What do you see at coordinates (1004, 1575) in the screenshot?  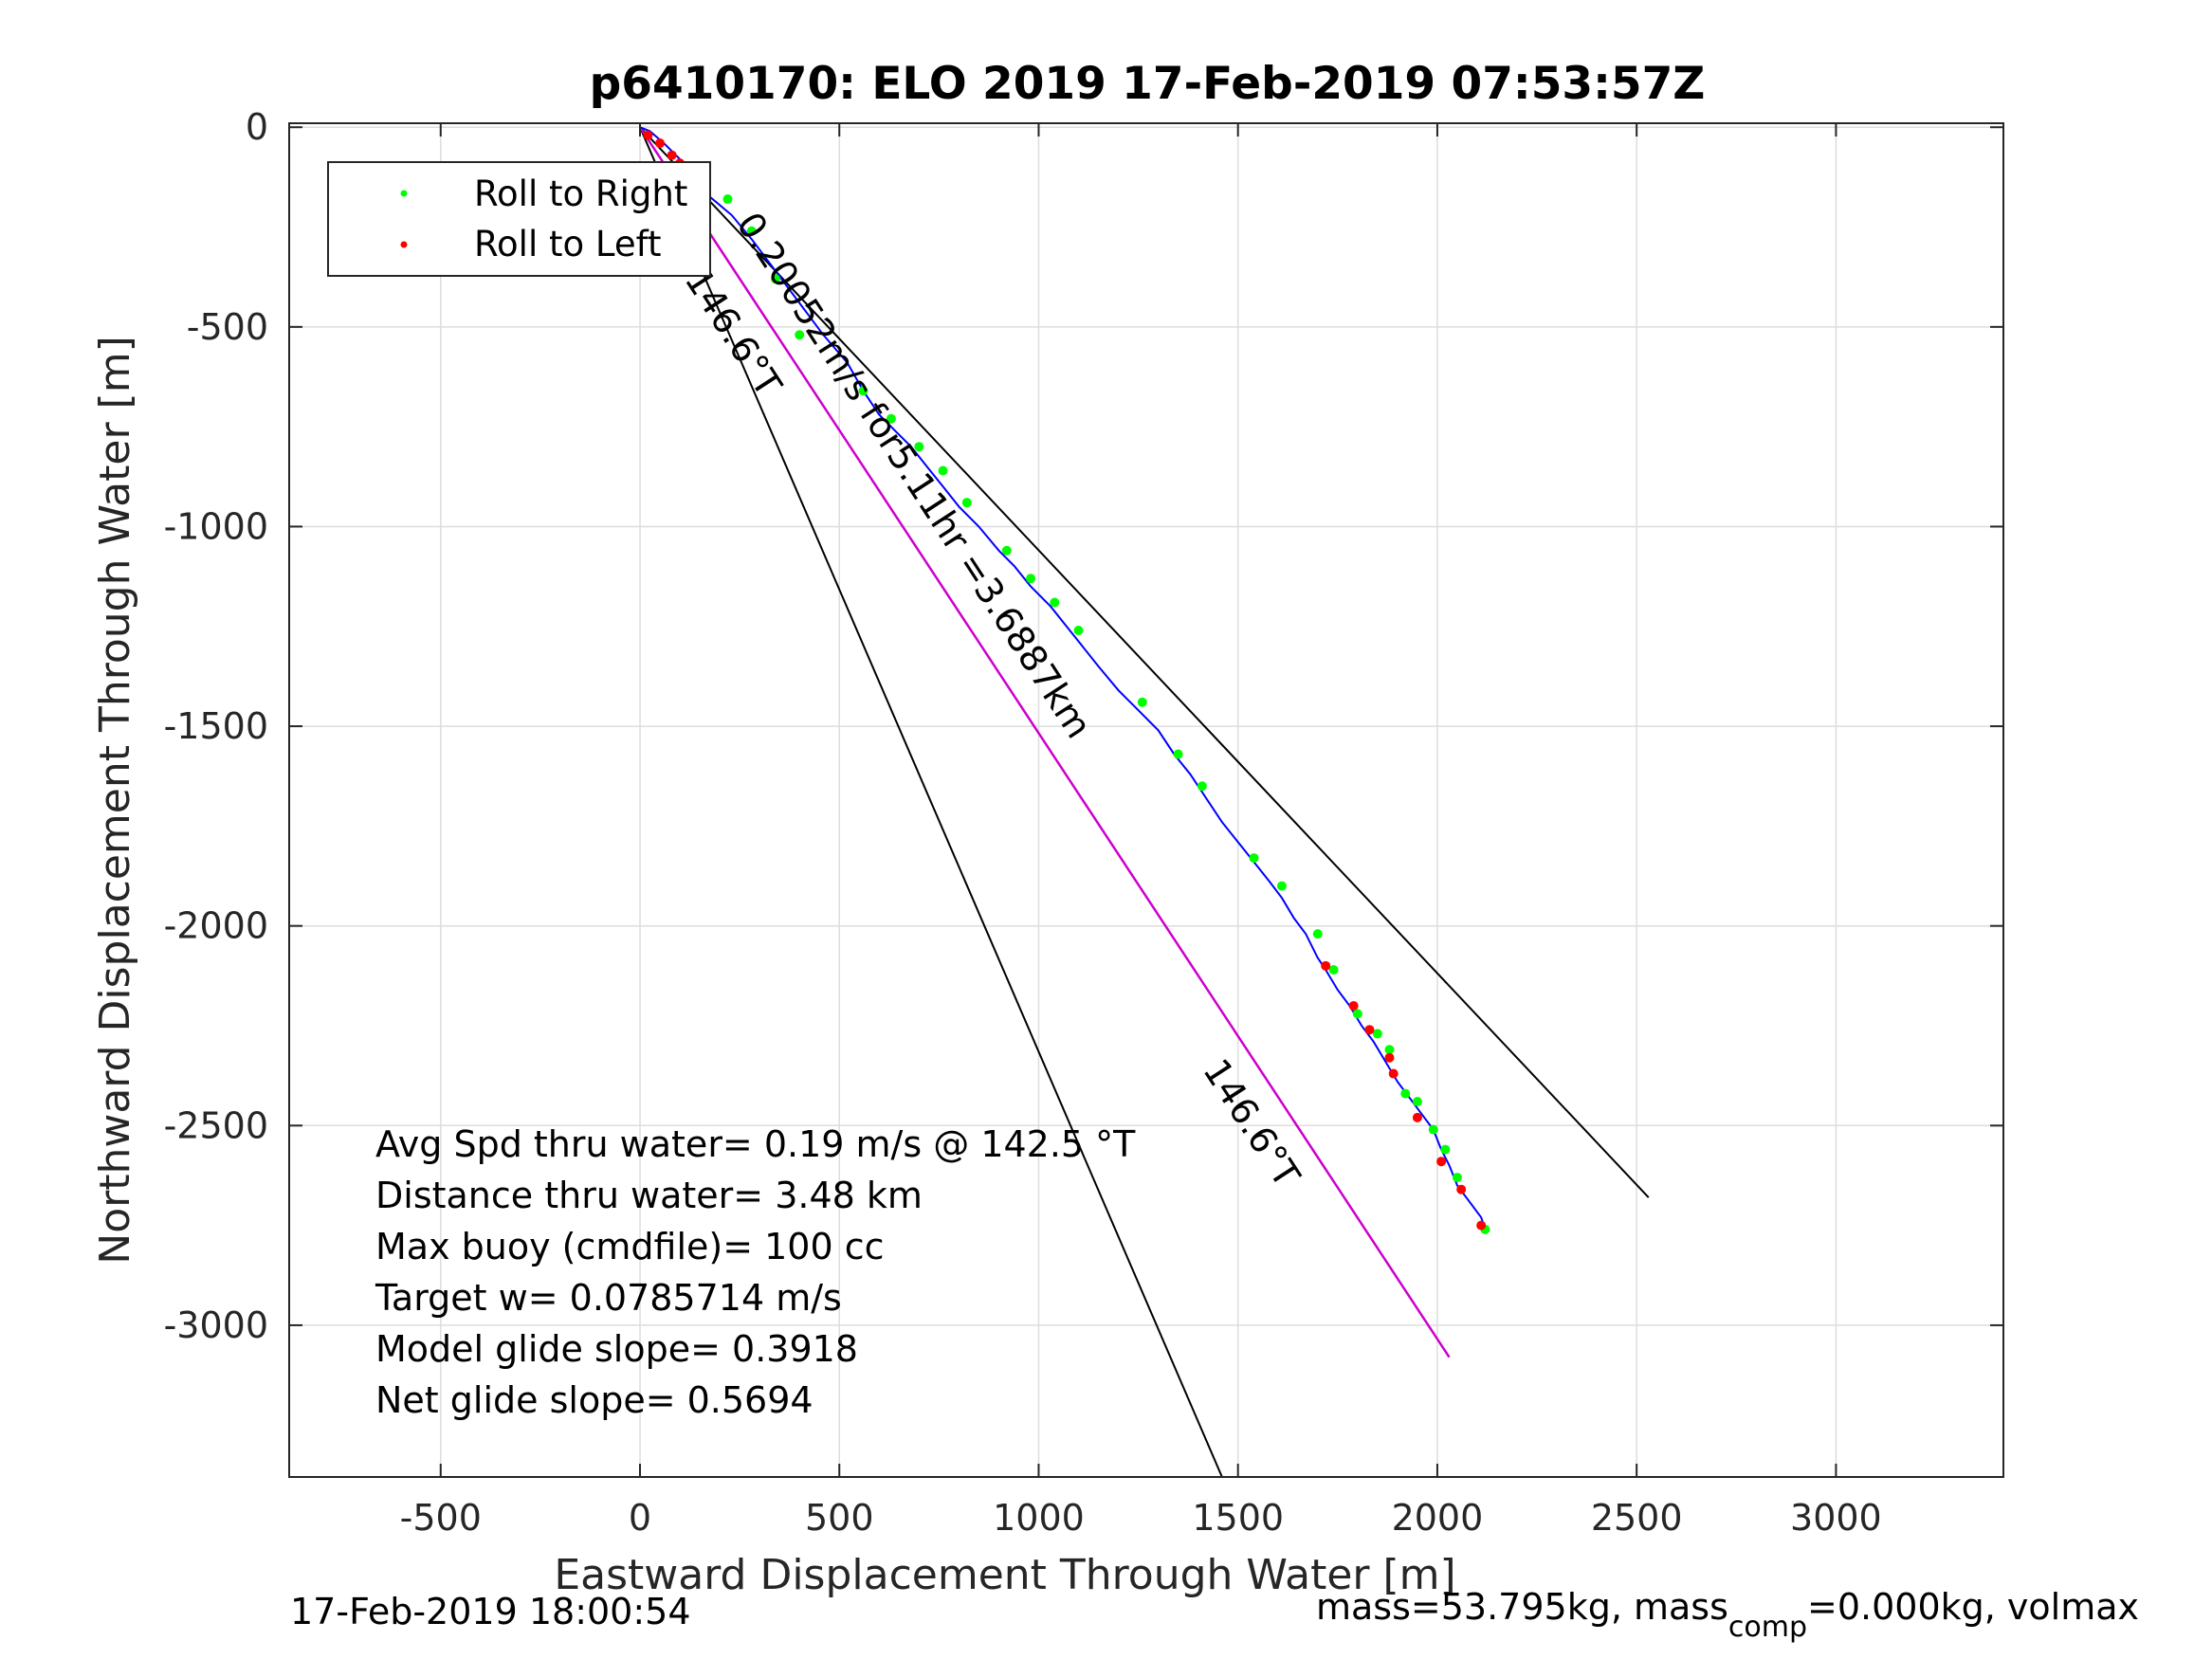 I see `x-axis-label: Eastward Displacement Through Water [m]` at bounding box center [1004, 1575].